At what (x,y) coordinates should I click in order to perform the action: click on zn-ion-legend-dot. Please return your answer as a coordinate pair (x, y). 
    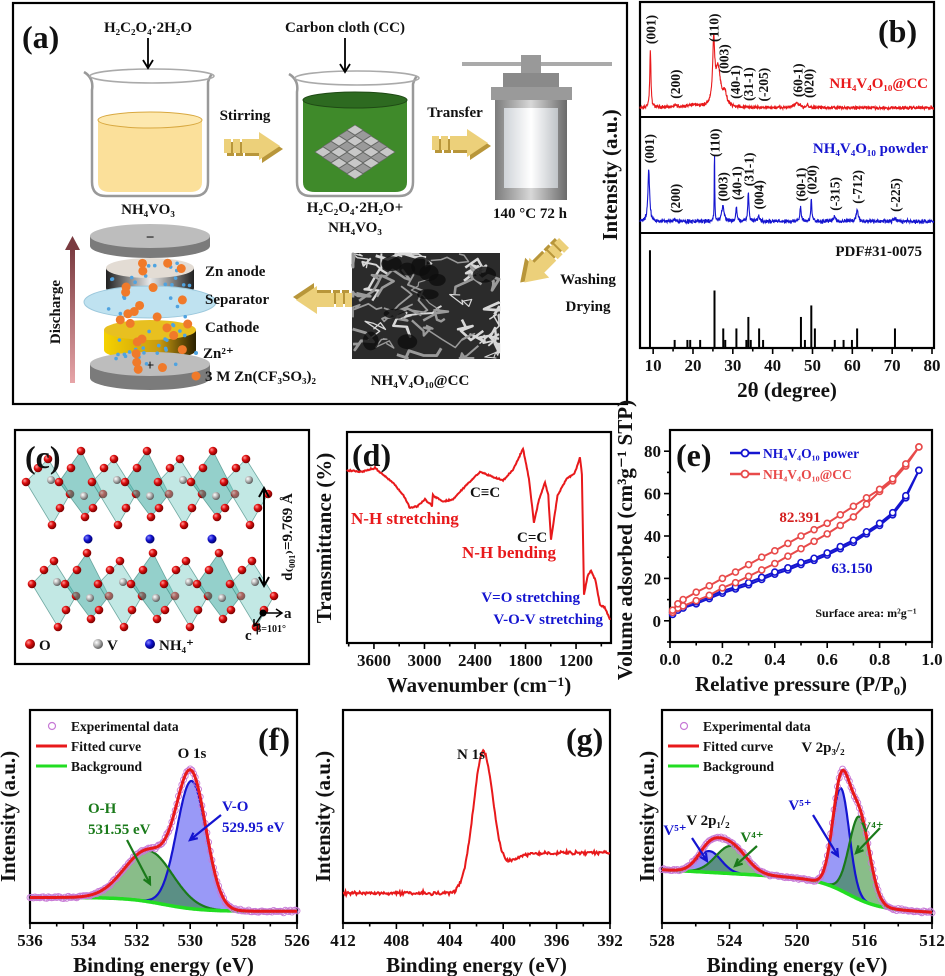
    Looking at the image, I should click on (196, 353).